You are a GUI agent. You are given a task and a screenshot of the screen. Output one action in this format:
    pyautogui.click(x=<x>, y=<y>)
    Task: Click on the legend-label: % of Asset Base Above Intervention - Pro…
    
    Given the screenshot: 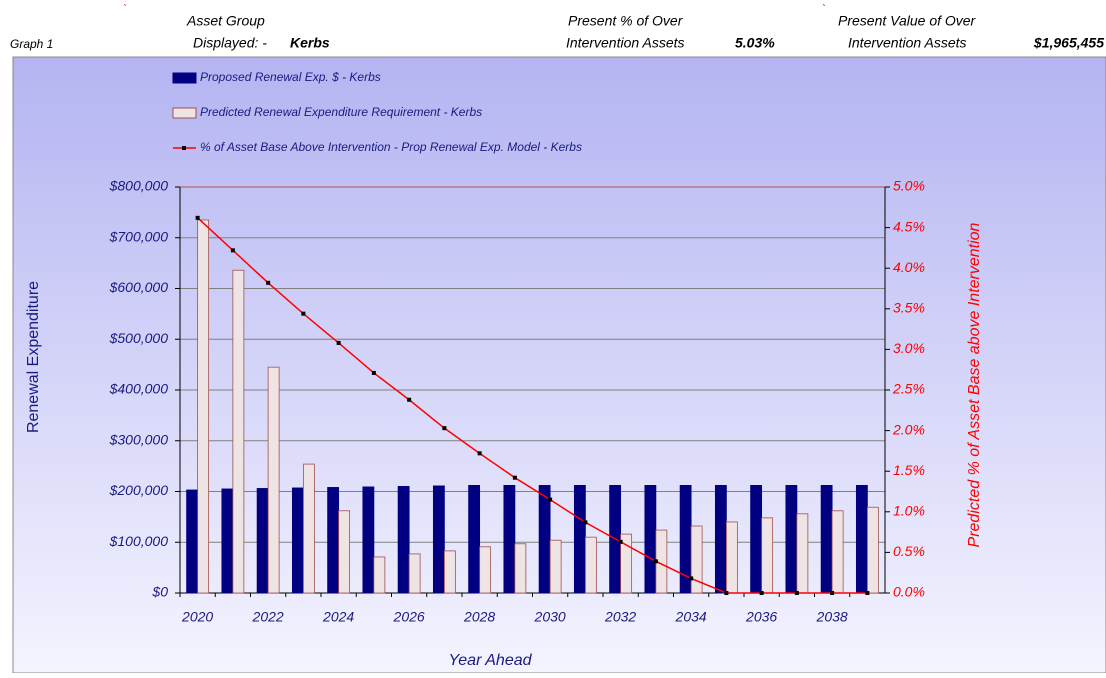 What is the action you would take?
    pyautogui.click(x=391, y=147)
    